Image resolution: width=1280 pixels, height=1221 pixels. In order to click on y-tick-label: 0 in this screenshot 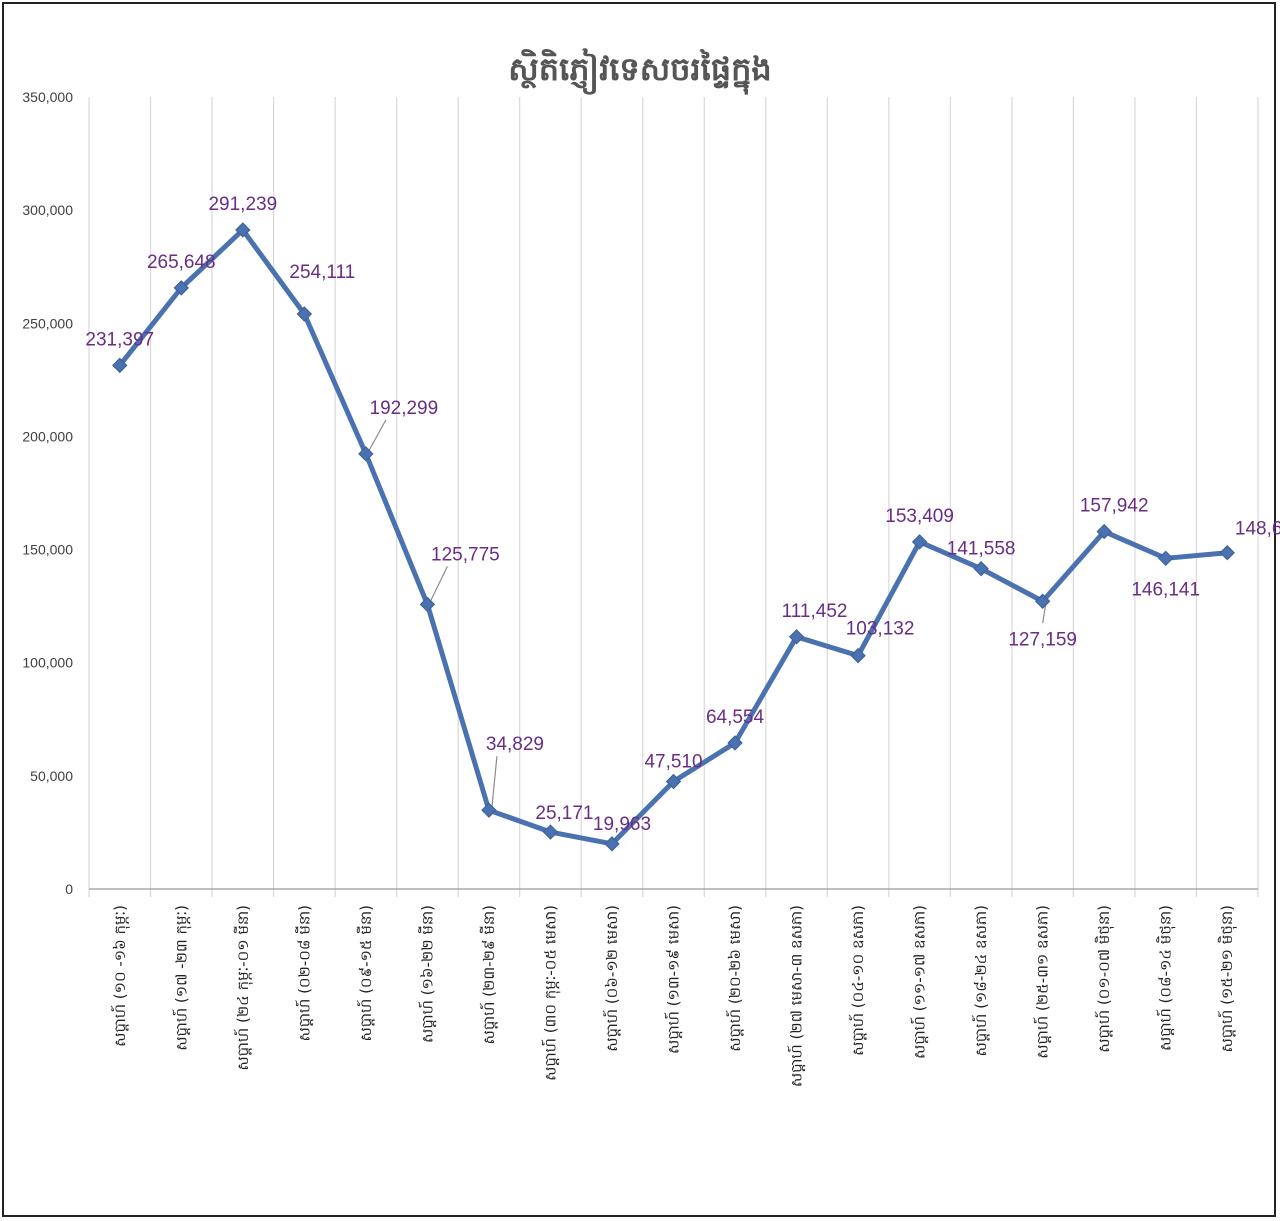, I will do `click(69, 889)`.